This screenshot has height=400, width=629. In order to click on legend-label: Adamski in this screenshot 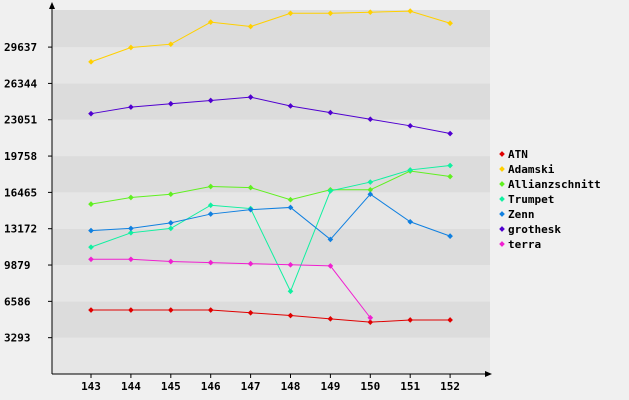, I will do `click(531, 169)`.